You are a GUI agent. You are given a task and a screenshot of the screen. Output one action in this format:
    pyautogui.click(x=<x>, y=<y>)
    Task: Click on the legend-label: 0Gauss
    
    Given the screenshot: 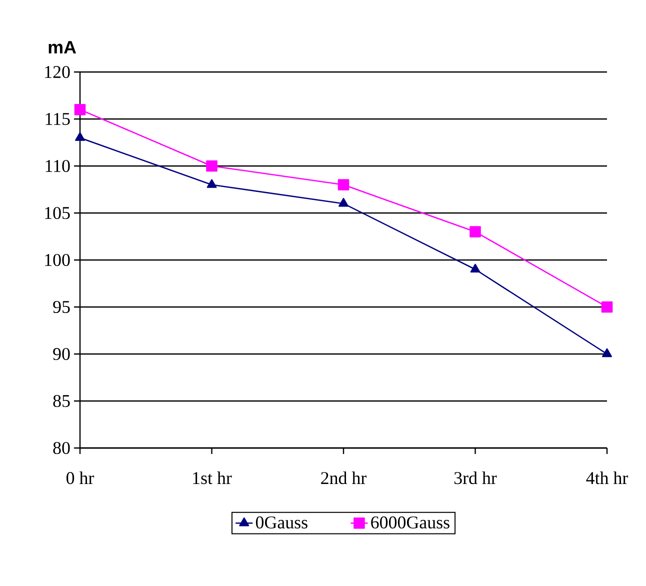 What is the action you would take?
    pyautogui.click(x=282, y=522)
    